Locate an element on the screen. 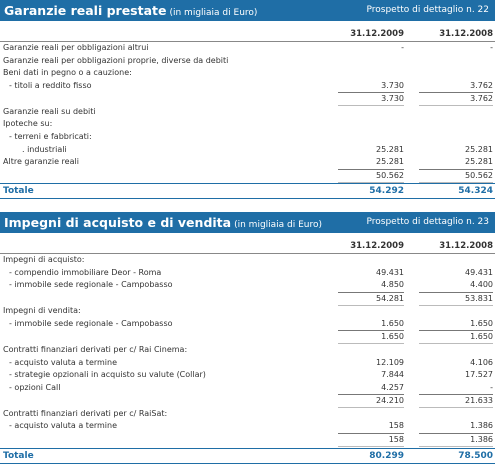  table-row: Garanzie reali per obbligazioni altrui - - is located at coordinates (247, 48).